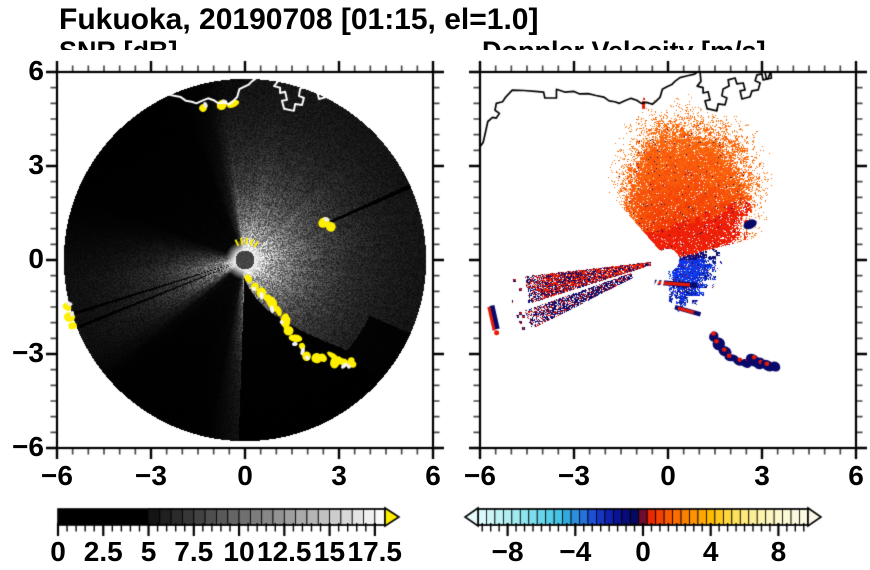  I want to click on snr-colorbar-tick-label: 2.5, so click(103, 551).